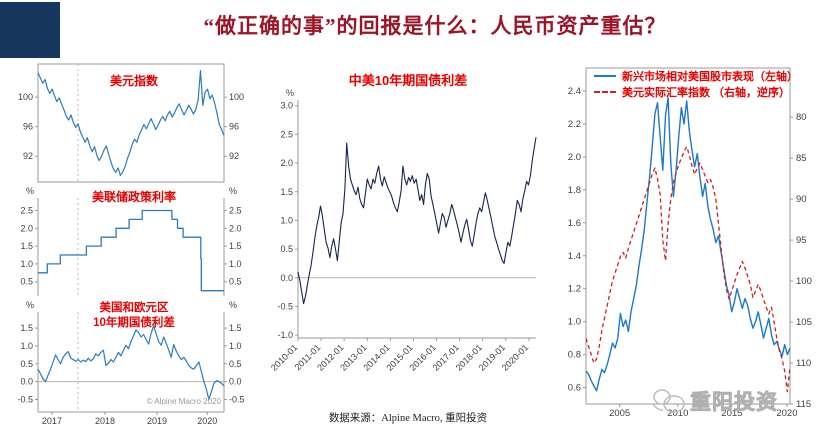  Describe the element at coordinates (435, 26) in the screenshot. I see `slide-title: “做正确的事”的回报是什么：人民币资产重估？` at that location.